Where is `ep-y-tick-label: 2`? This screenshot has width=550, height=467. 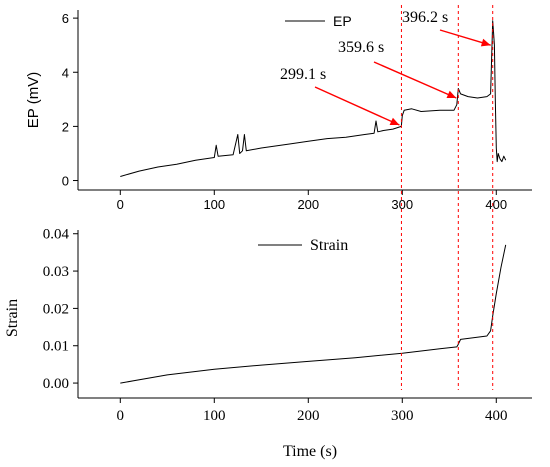
ep-y-tick-label: 2 is located at coordinates (65, 126).